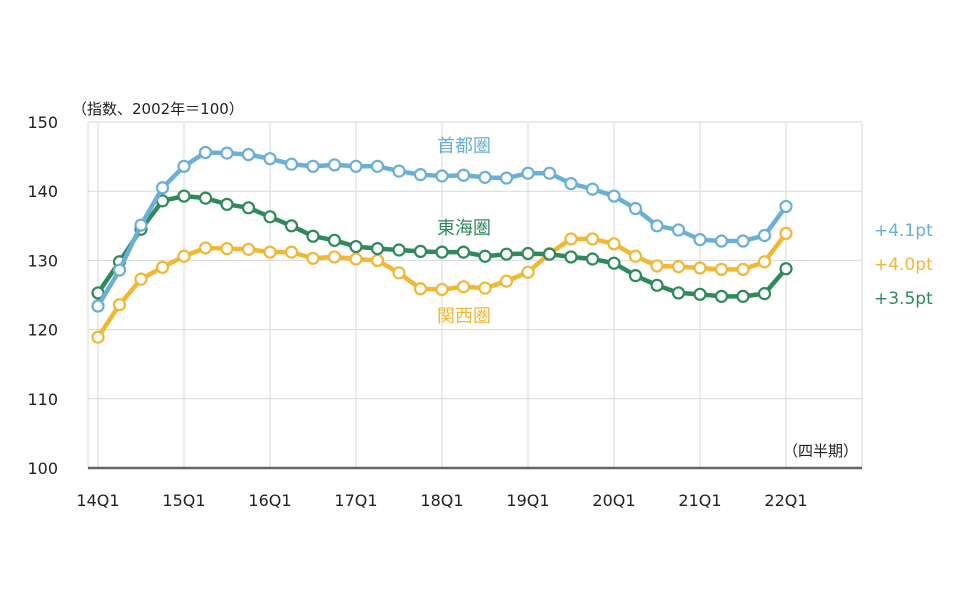 The height and width of the screenshot is (600, 955). I want to click on unit-note: （指数、2002年＝100）, so click(158, 109).